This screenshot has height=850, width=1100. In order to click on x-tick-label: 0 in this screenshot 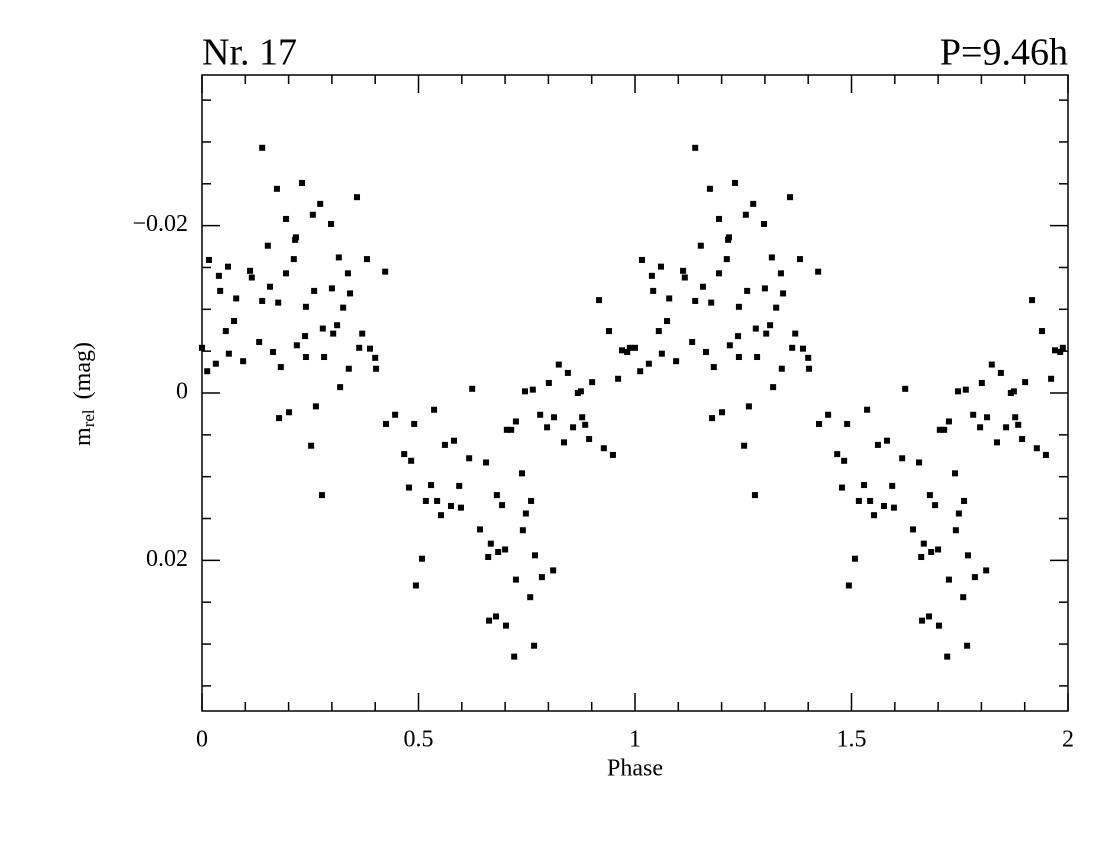, I will do `click(202, 740)`.